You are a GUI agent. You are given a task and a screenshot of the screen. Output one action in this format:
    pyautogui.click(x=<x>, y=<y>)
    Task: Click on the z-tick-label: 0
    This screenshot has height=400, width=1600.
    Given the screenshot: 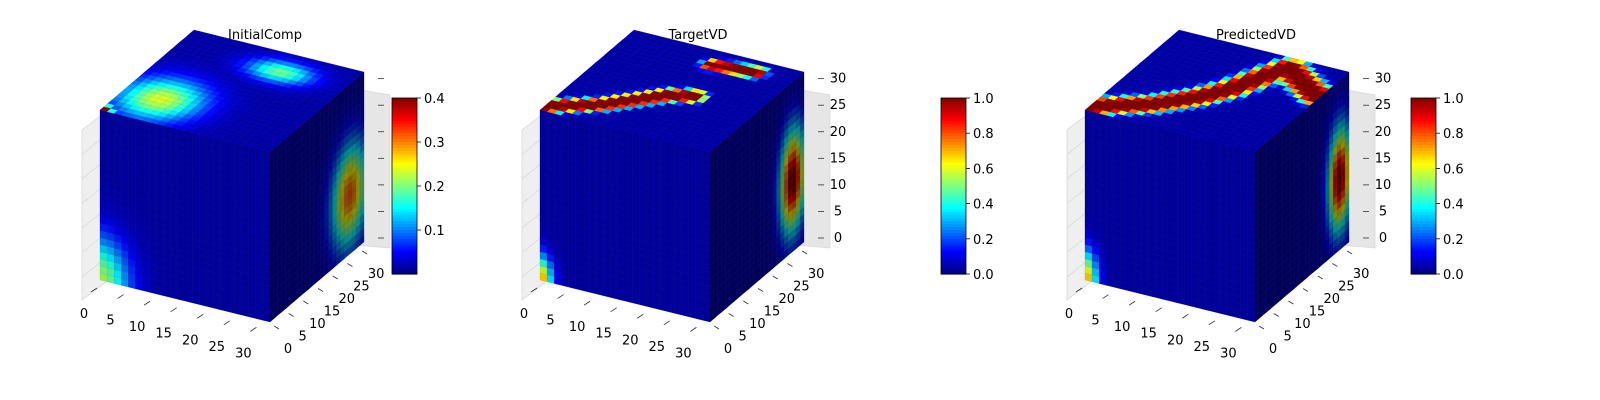 What is the action you would take?
    pyautogui.click(x=838, y=238)
    